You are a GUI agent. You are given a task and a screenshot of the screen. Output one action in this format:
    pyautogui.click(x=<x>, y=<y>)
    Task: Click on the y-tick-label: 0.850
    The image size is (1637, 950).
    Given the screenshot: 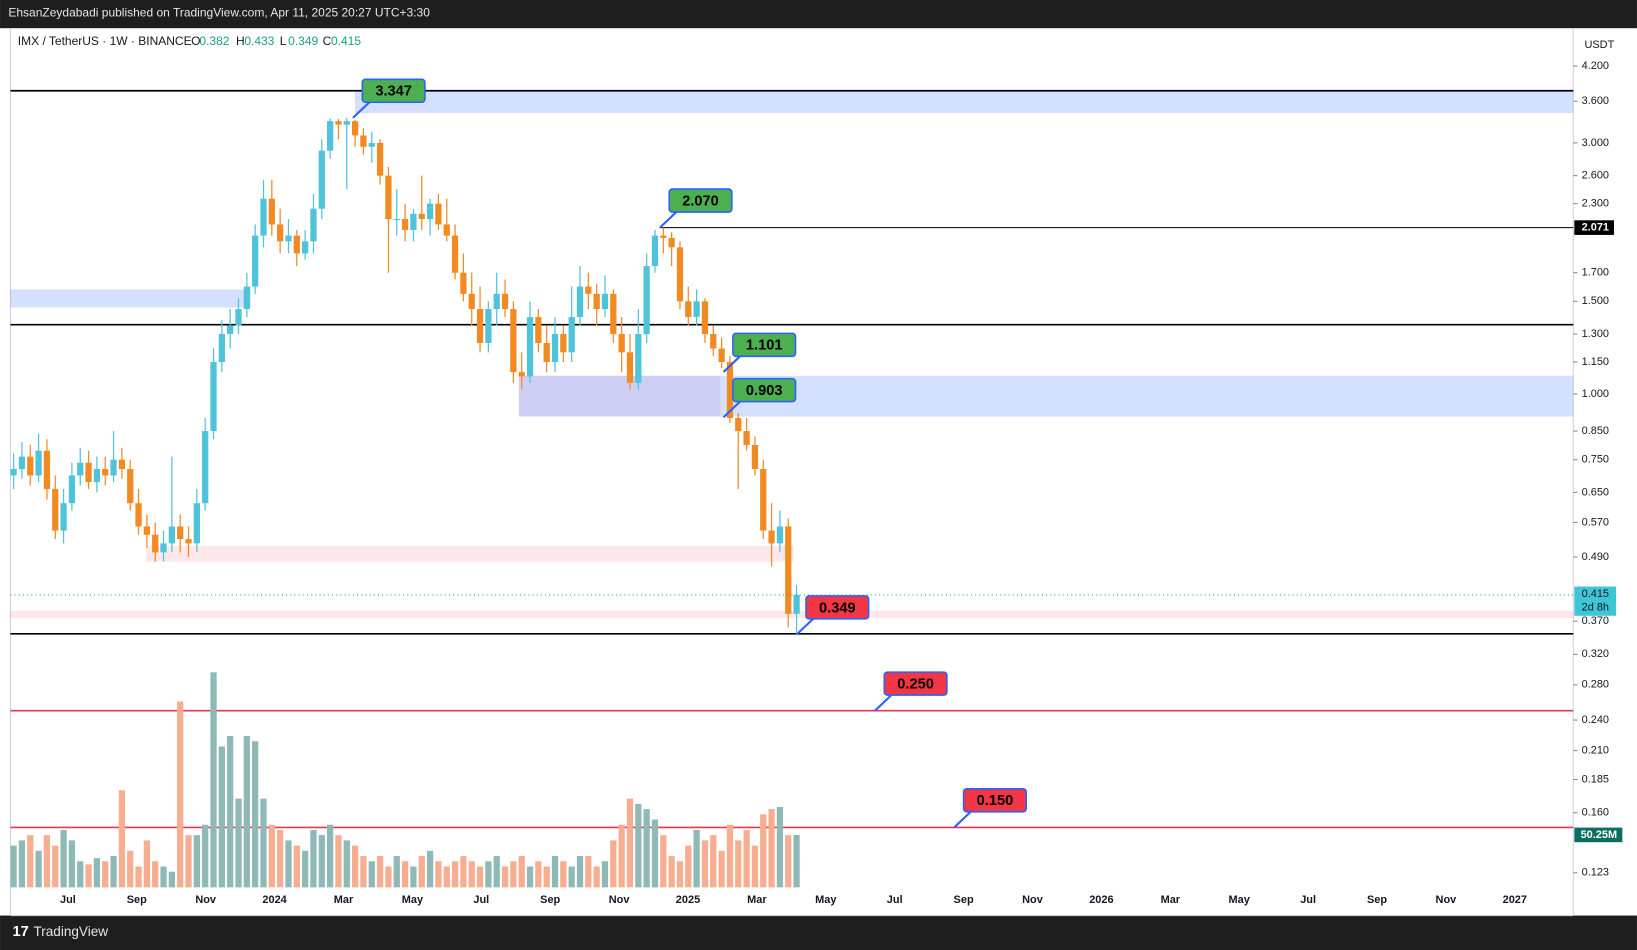 What is the action you would take?
    pyautogui.click(x=1595, y=431)
    